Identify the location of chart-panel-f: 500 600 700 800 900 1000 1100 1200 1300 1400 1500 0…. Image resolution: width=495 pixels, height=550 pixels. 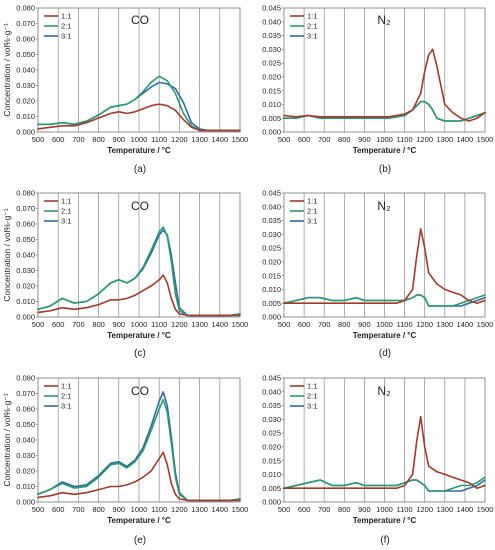
(377, 460).